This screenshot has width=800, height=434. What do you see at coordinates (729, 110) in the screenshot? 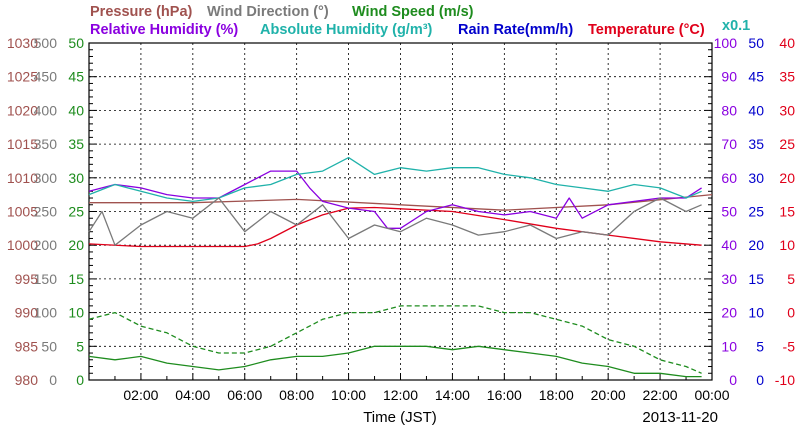
I see `y-tick-label-relative-humidity: 80` at bounding box center [729, 110].